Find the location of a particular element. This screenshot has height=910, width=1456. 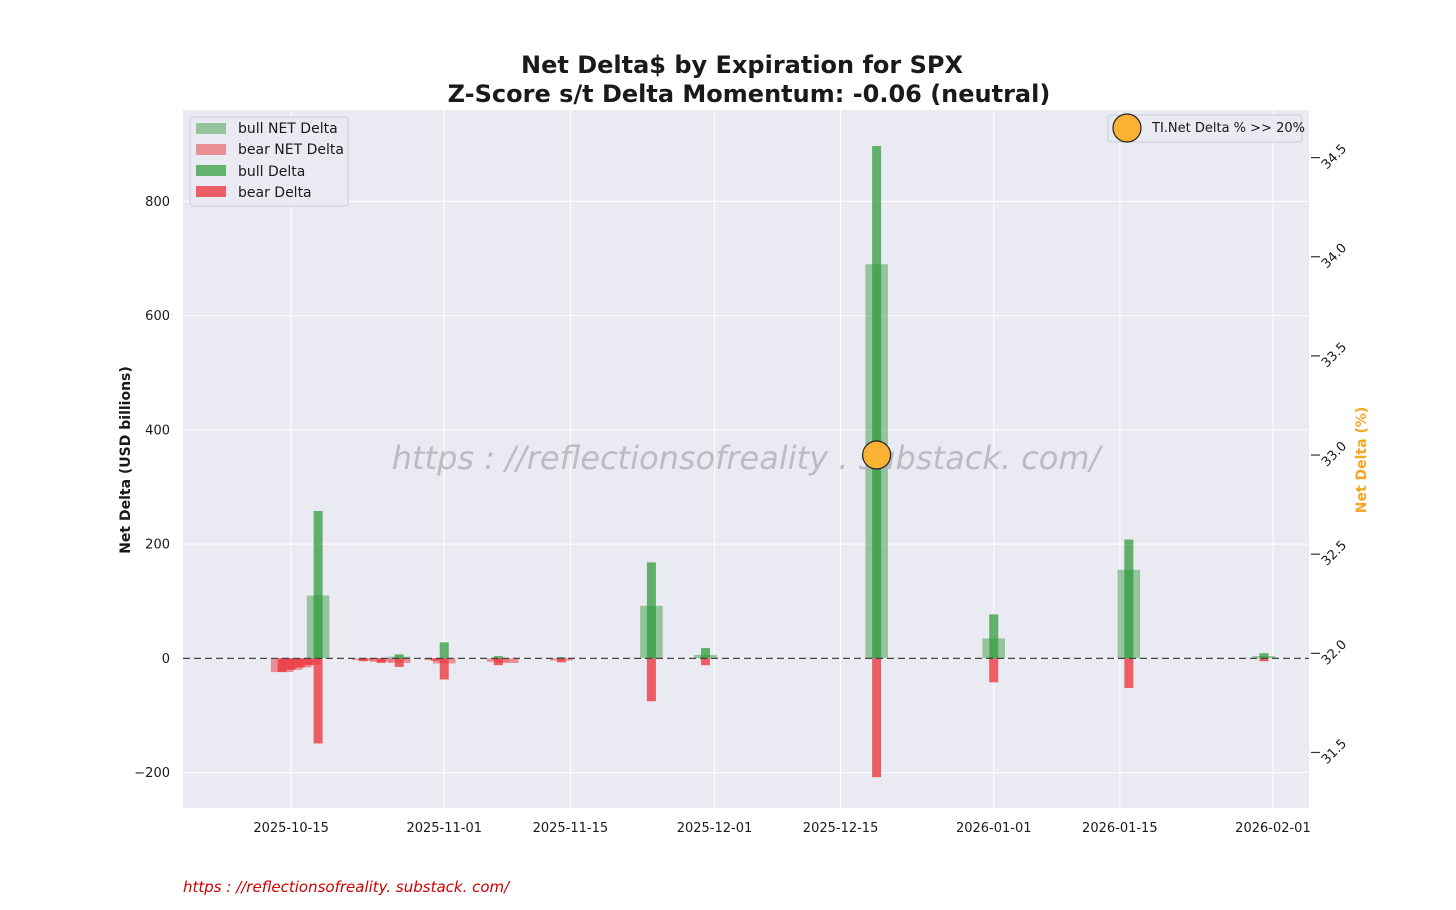

marker-legend-box is located at coordinates (1205, 128).